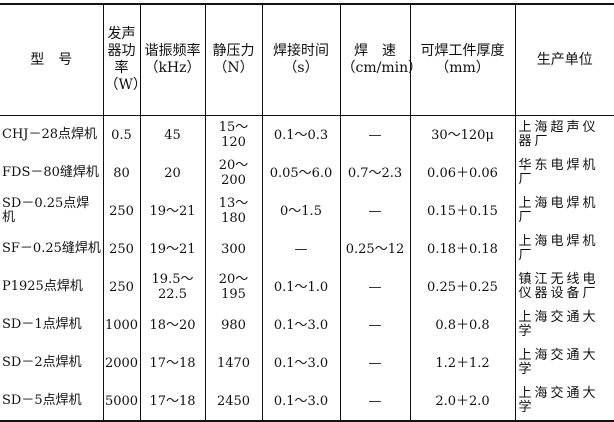 The image size is (614, 422). I want to click on cell-frequency: 45, so click(172, 134).